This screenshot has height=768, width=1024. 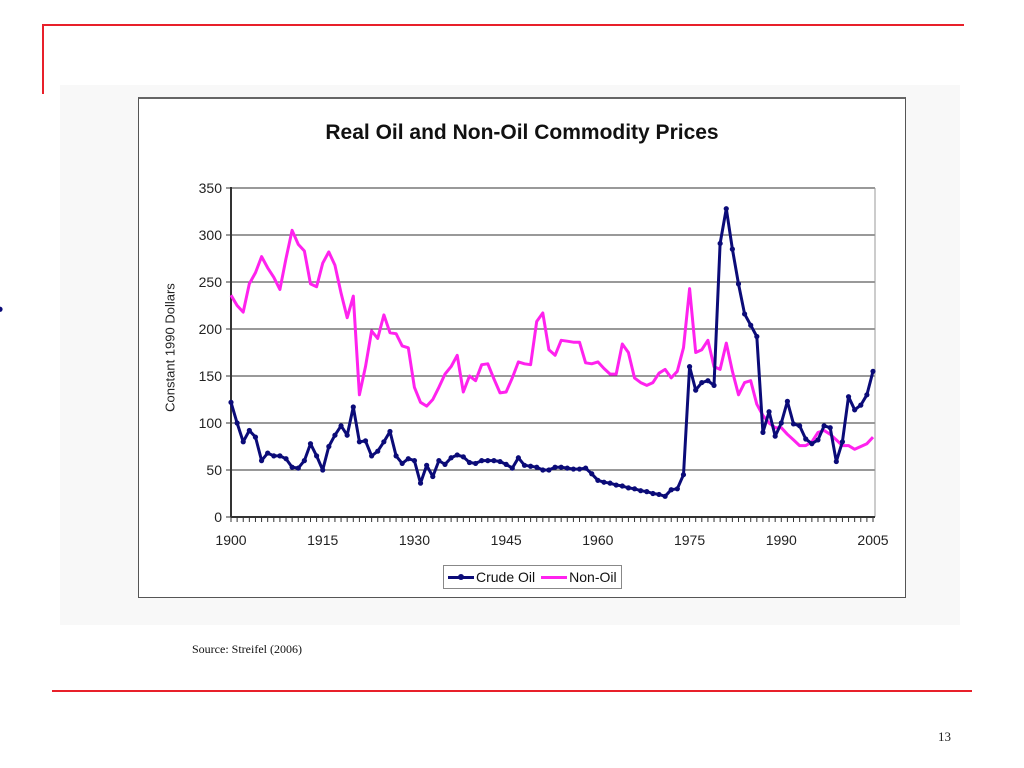 What do you see at coordinates (781, 540) in the screenshot?
I see `x-tick-label: 1990` at bounding box center [781, 540].